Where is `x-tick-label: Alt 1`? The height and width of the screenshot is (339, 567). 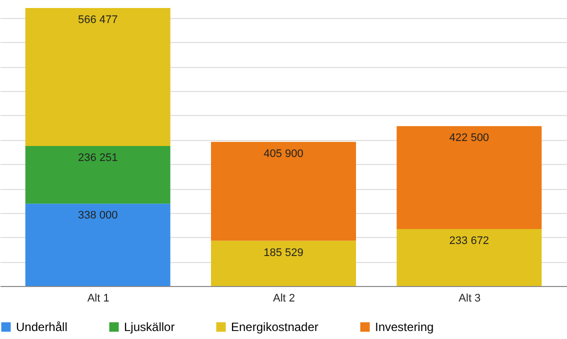 x-tick-label: Alt 1 is located at coordinates (98, 298).